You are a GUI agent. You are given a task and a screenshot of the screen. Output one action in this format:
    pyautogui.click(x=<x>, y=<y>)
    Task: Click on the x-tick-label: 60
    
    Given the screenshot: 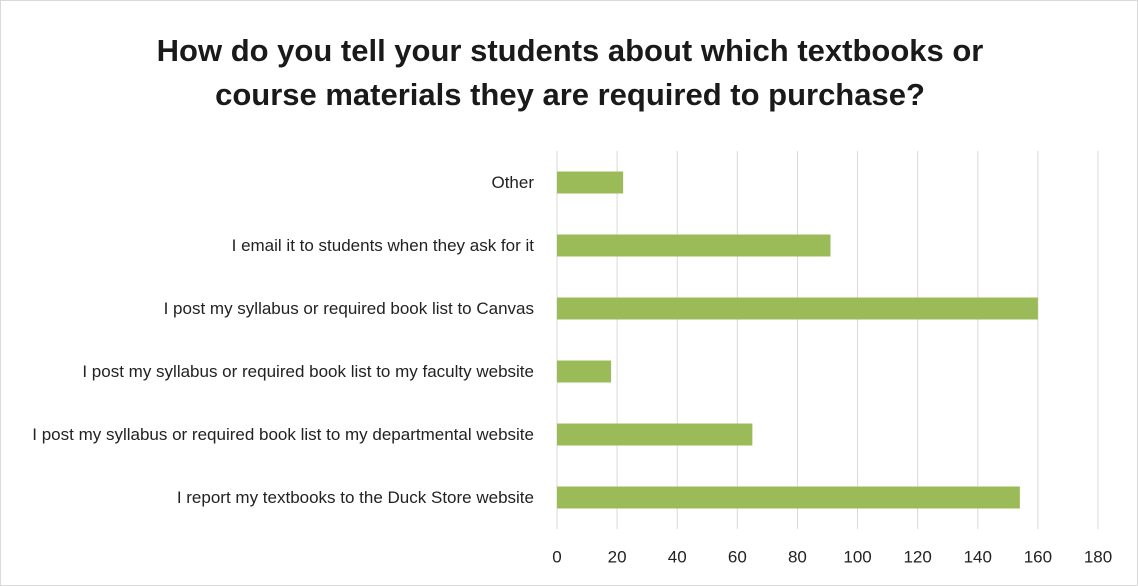 What is the action you would take?
    pyautogui.click(x=737, y=556)
    